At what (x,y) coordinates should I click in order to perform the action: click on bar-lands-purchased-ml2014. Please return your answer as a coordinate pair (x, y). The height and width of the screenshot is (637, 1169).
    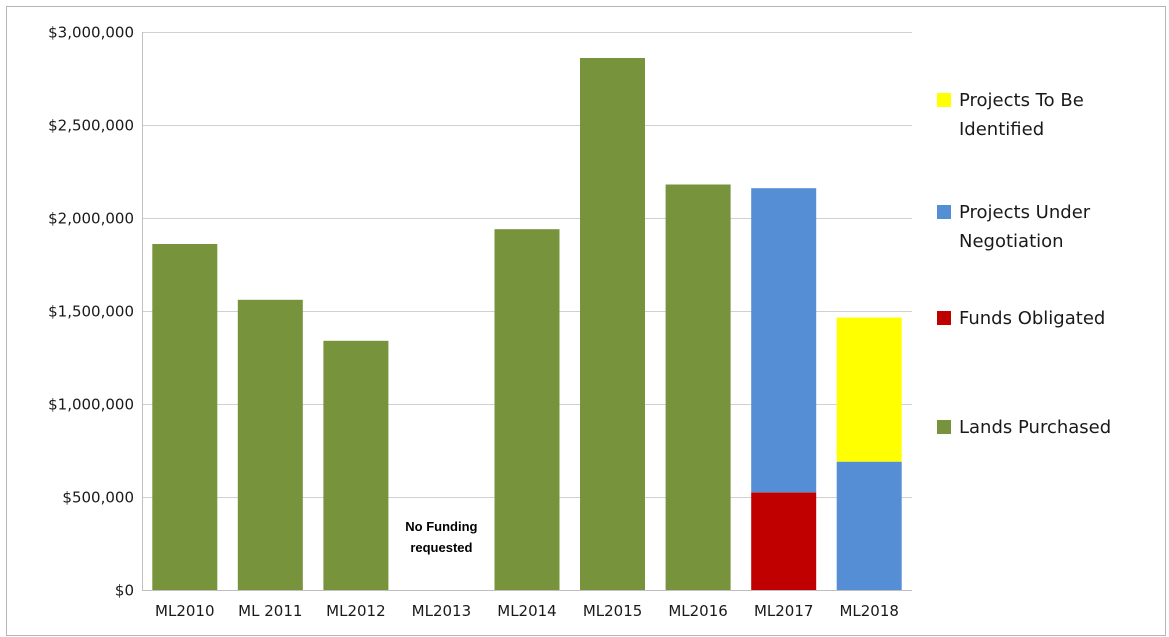
    Looking at the image, I should click on (527, 409).